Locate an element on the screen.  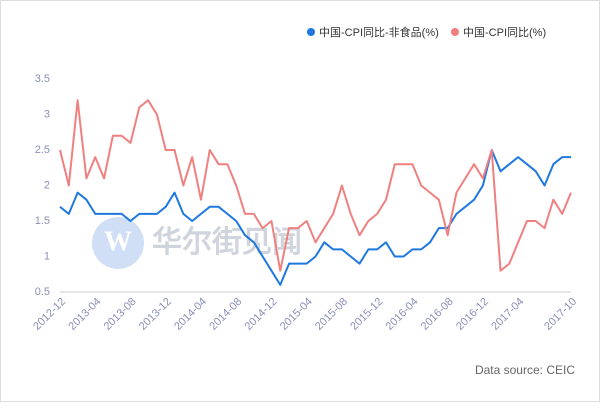
watermark-logo: W is located at coordinates (118, 243).